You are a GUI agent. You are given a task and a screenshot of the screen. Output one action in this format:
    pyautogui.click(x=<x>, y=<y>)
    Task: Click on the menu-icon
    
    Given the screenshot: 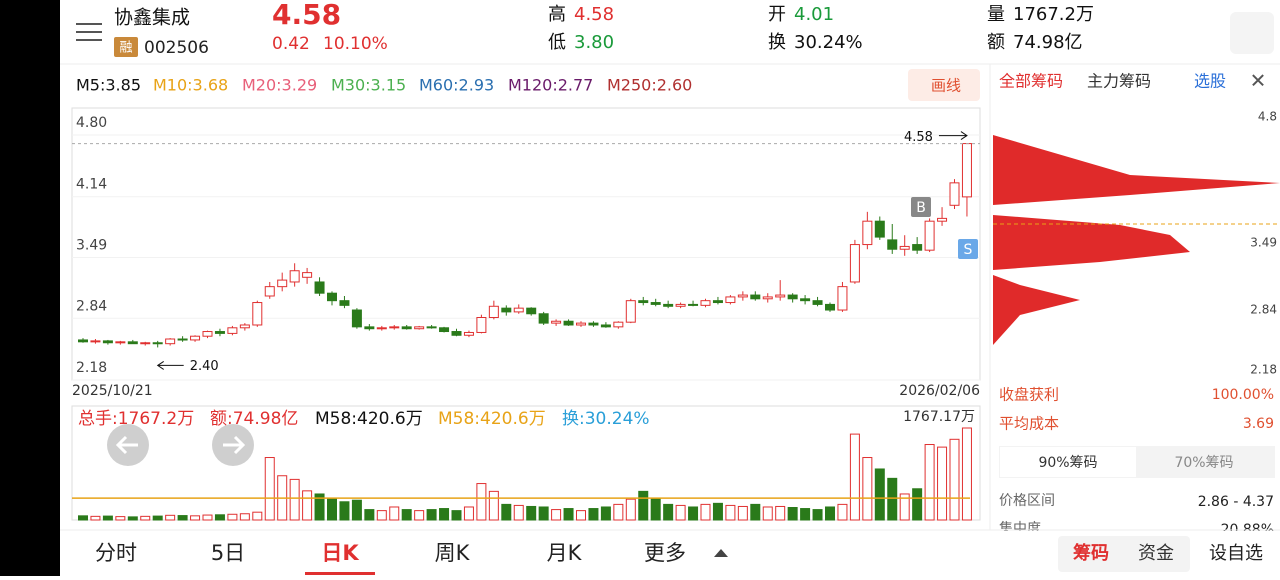 What is the action you would take?
    pyautogui.click(x=89, y=32)
    